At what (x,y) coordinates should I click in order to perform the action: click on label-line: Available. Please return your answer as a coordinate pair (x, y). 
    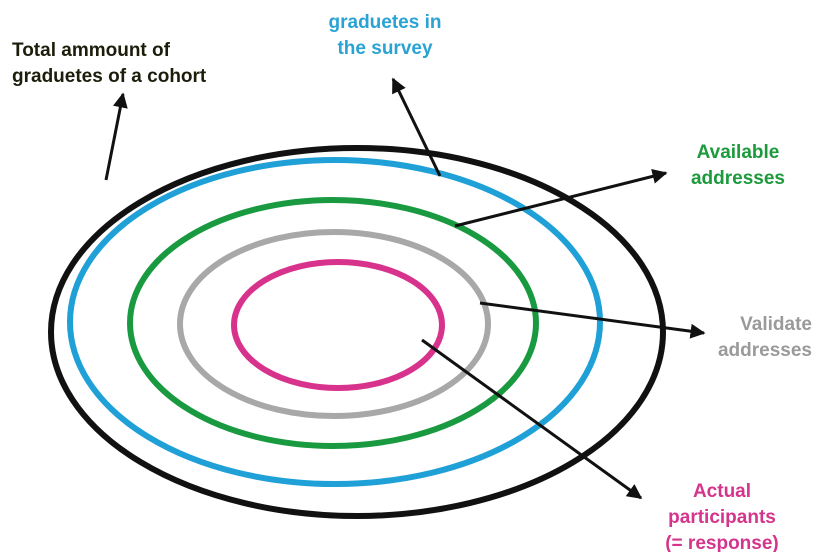
    Looking at the image, I should click on (738, 152).